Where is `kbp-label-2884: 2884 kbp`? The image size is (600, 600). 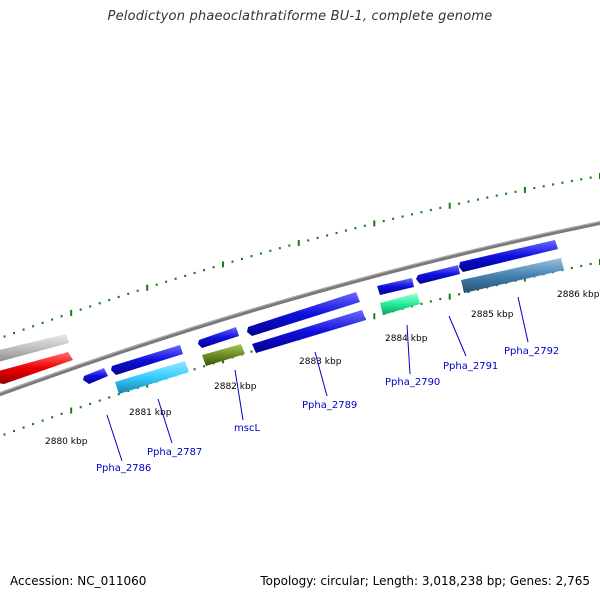 kbp-label-2884: 2884 kbp is located at coordinates (406, 339).